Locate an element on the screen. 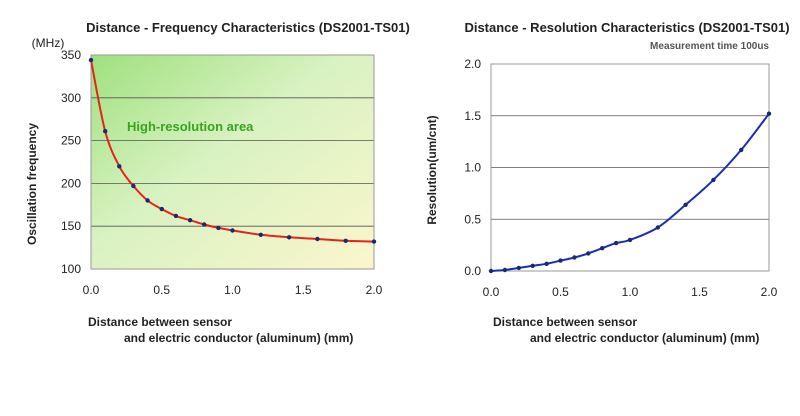 This screenshot has height=416, width=800. y-axis-label: Resolution(um/cnt) is located at coordinates (432, 169).